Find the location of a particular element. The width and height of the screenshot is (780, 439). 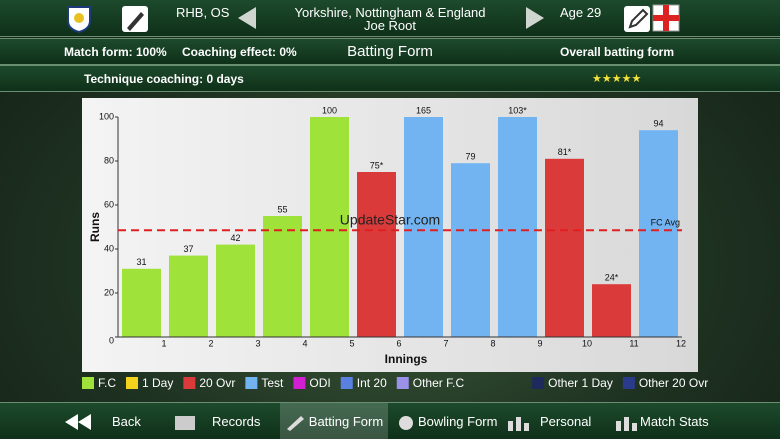

edit-icon is located at coordinates (637, 19).